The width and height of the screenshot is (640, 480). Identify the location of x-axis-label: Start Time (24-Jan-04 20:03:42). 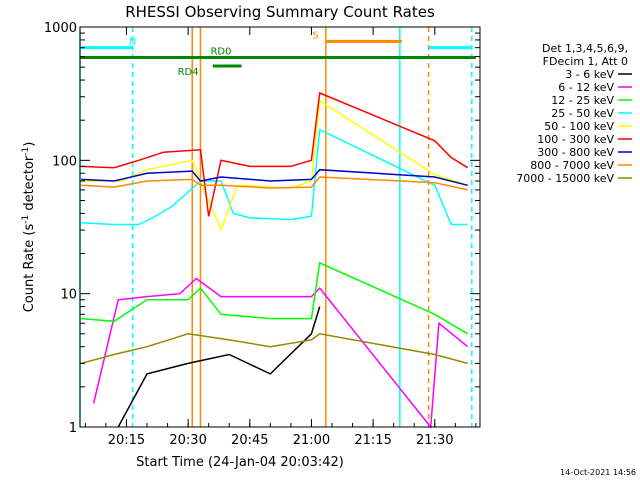
(240, 462).